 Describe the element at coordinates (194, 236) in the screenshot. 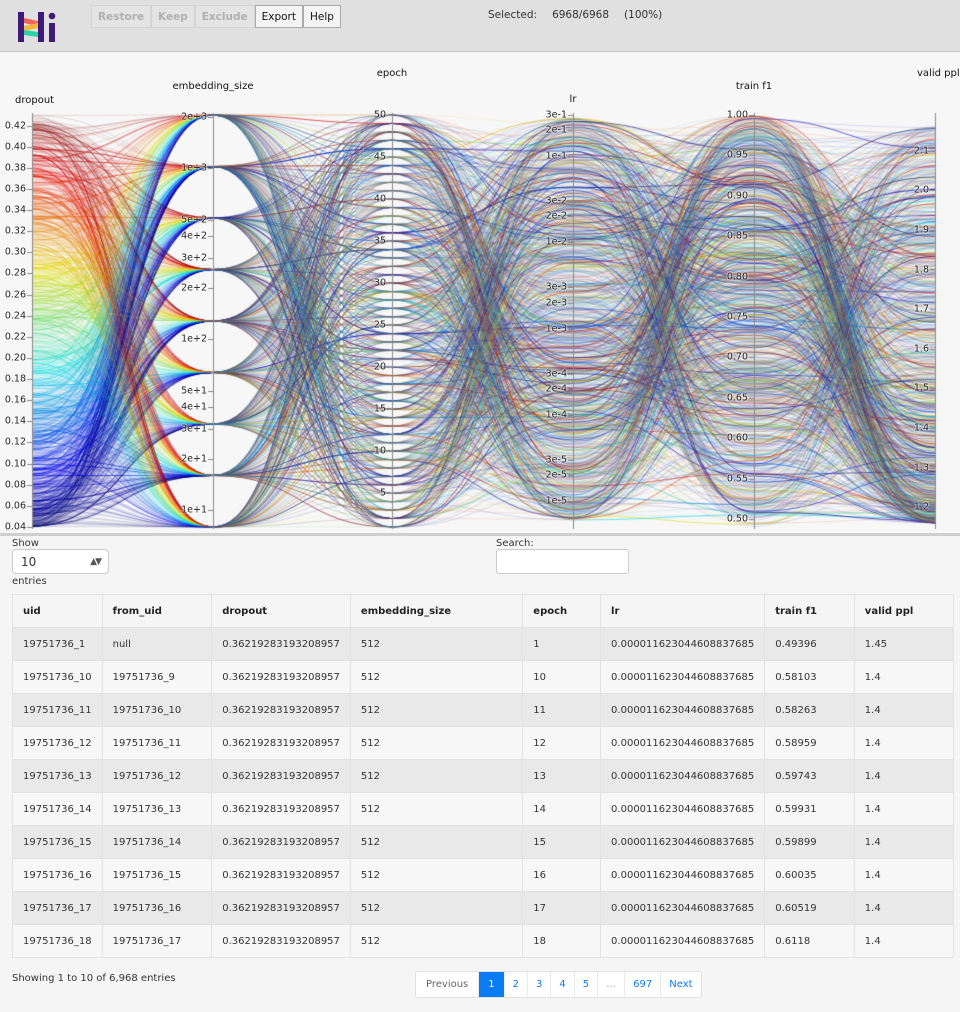

I see `axis-tick-label: 4e+2` at that location.